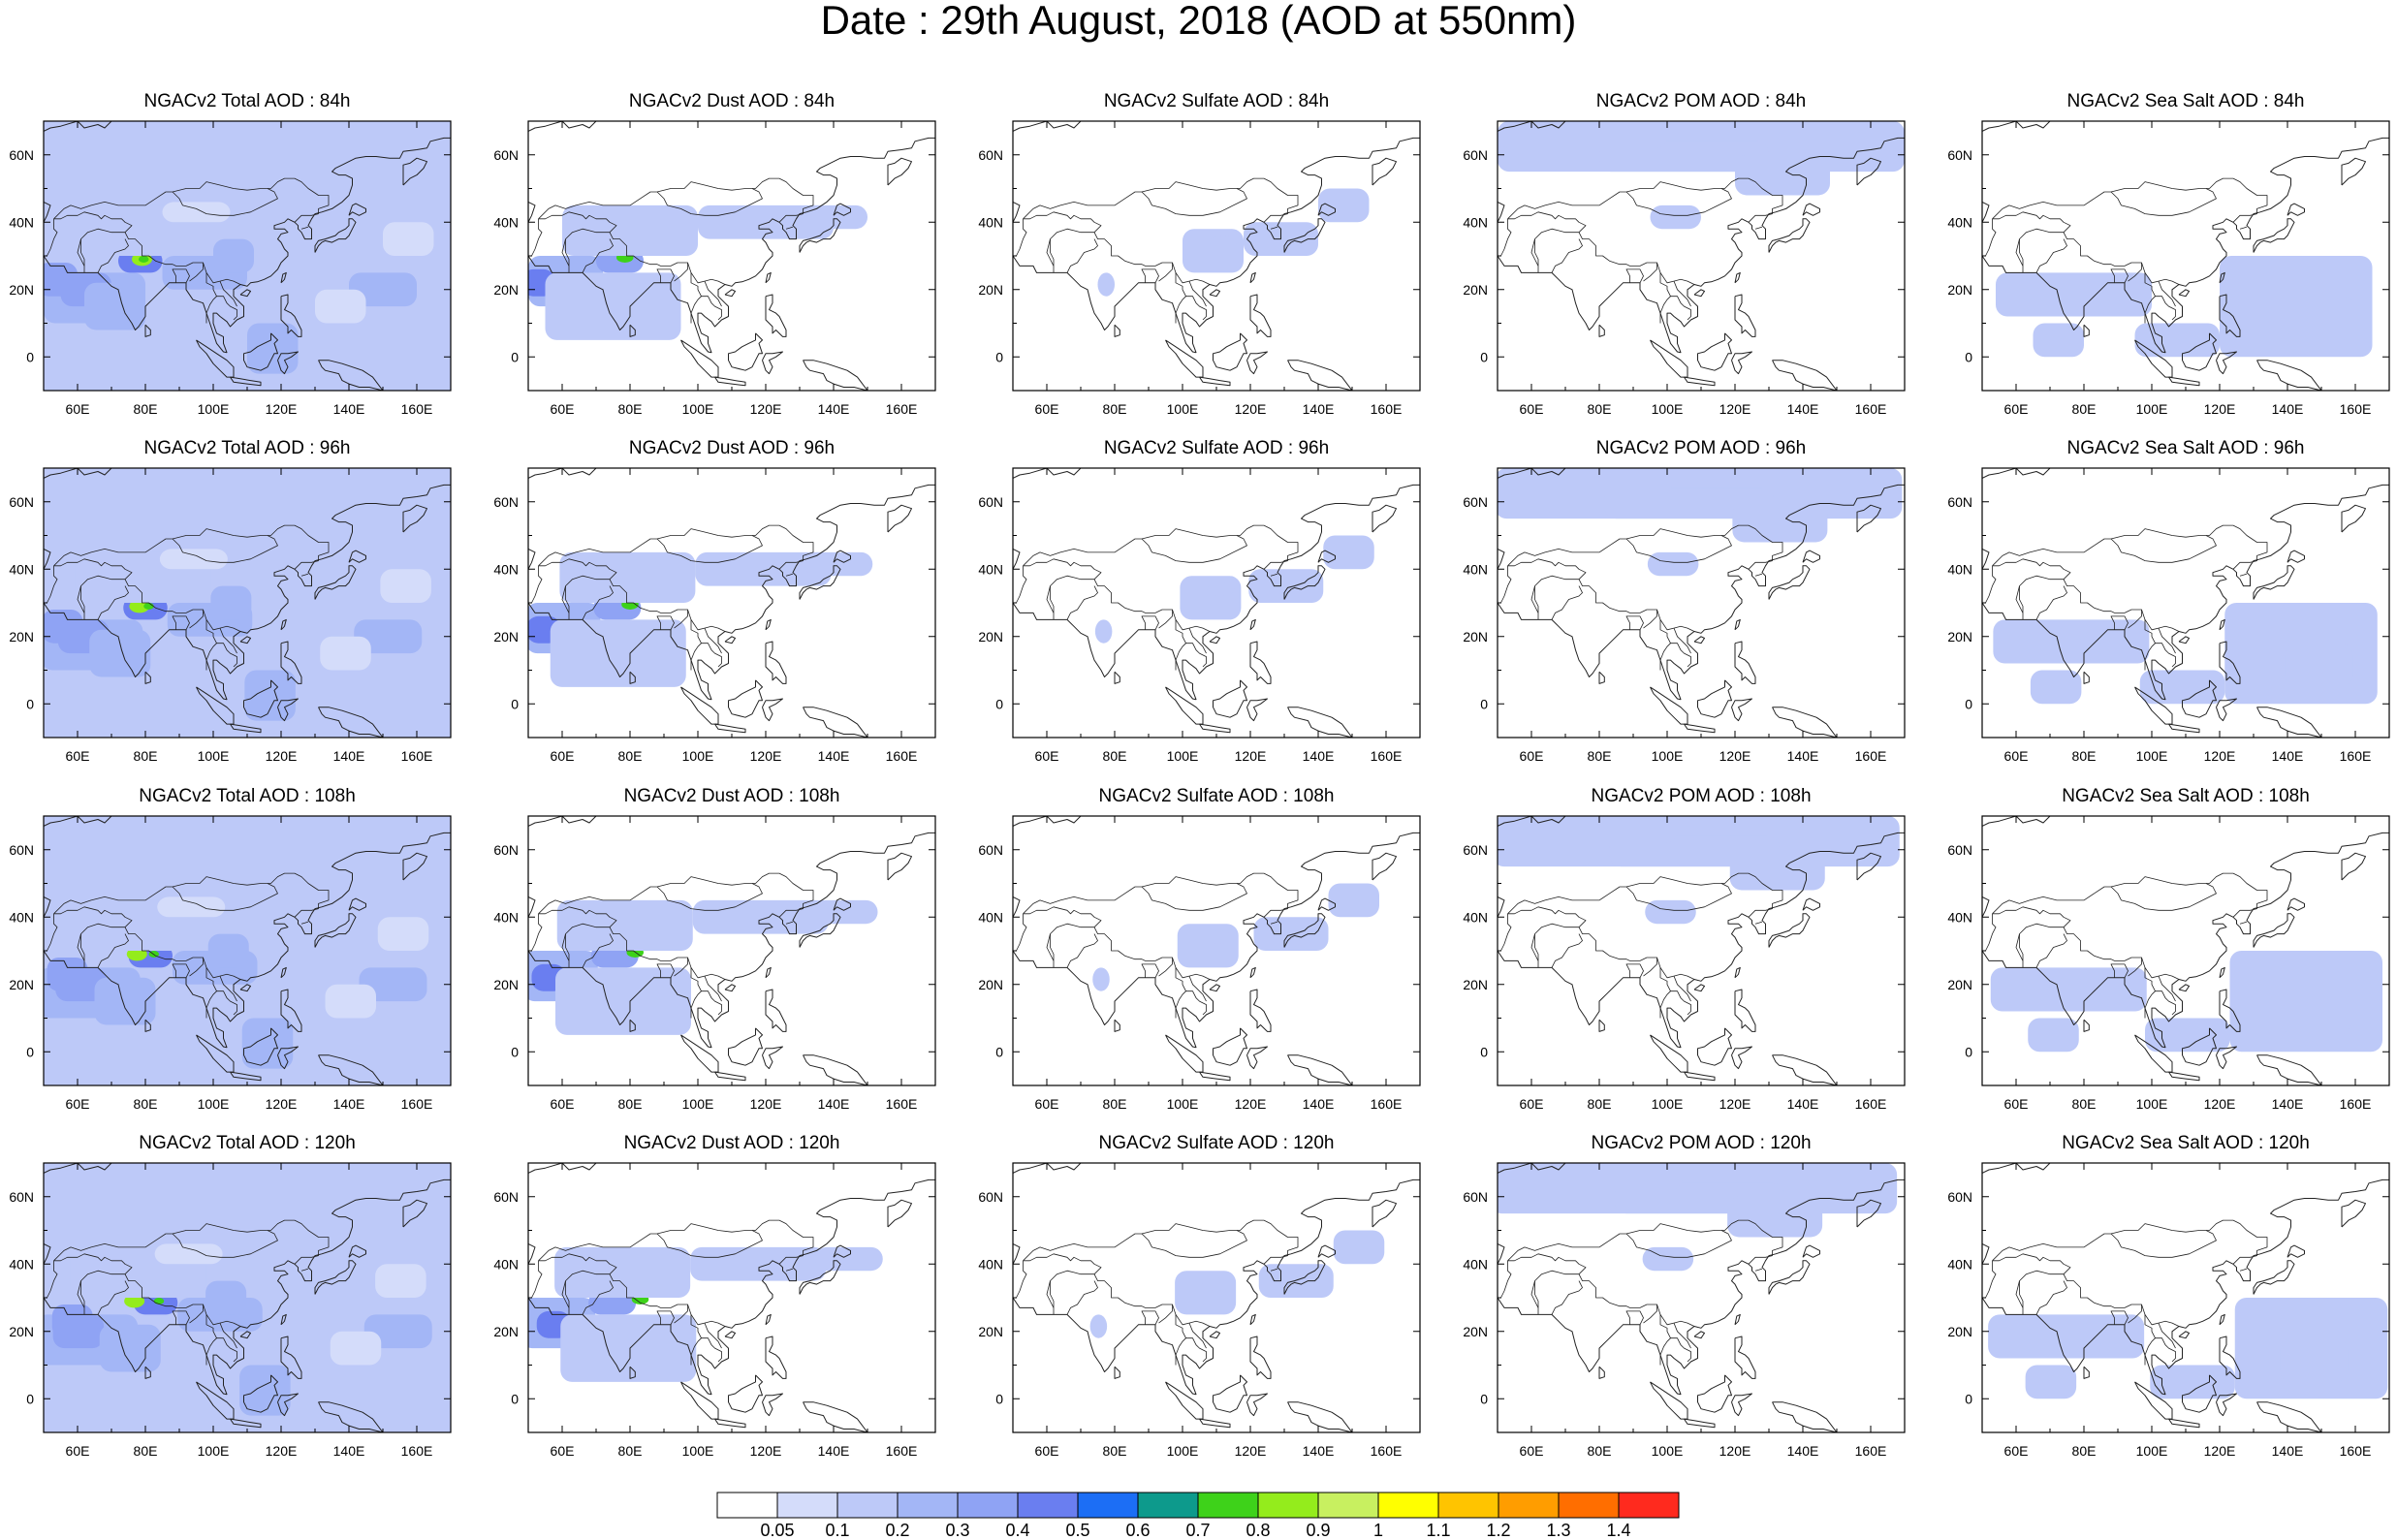 The image size is (2397, 1540). Describe the element at coordinates (1498, 1530) in the screenshot. I see `colorbar-level-label: 1.2` at that location.